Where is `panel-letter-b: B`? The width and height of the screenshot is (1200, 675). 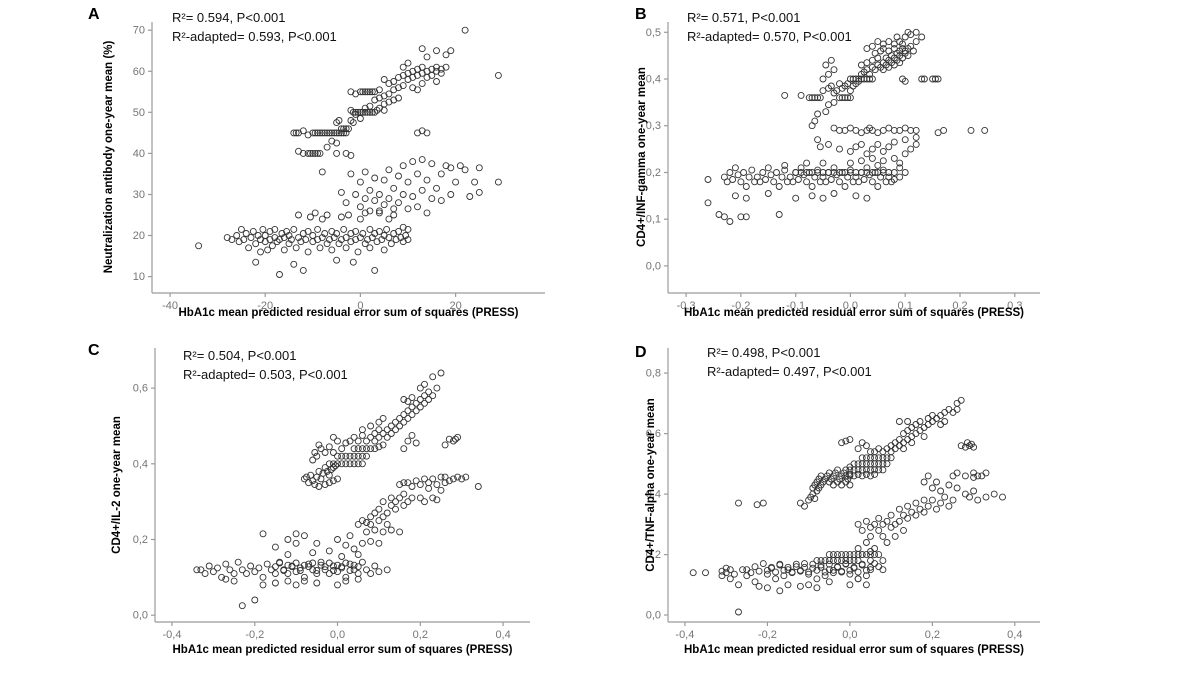 panel-letter-b: B is located at coordinates (641, 14).